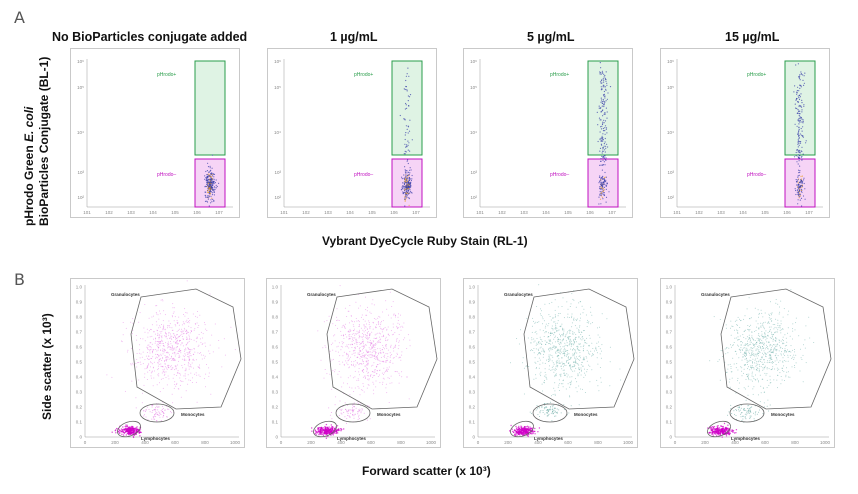 The width and height of the screenshot is (858, 494). I want to click on y-tick-label: 0.7, so click(472, 332).